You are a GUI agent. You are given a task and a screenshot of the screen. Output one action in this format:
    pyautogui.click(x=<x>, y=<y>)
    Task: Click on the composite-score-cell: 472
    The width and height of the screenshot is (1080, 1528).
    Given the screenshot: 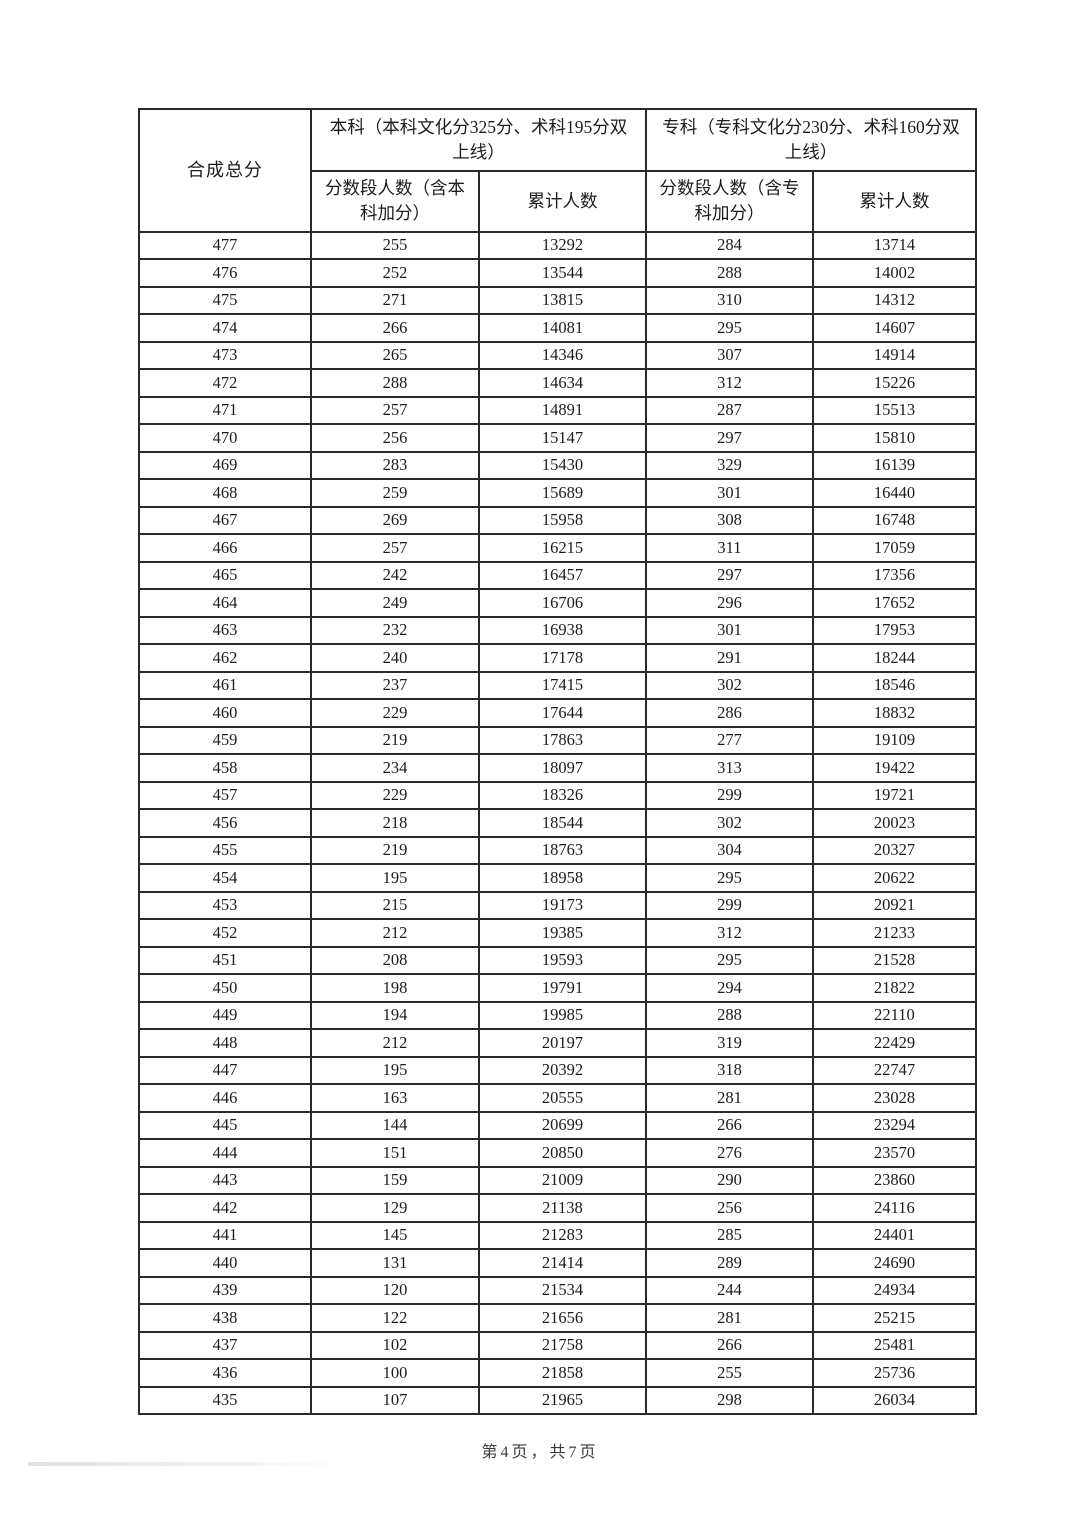 What is the action you would take?
    pyautogui.click(x=225, y=383)
    